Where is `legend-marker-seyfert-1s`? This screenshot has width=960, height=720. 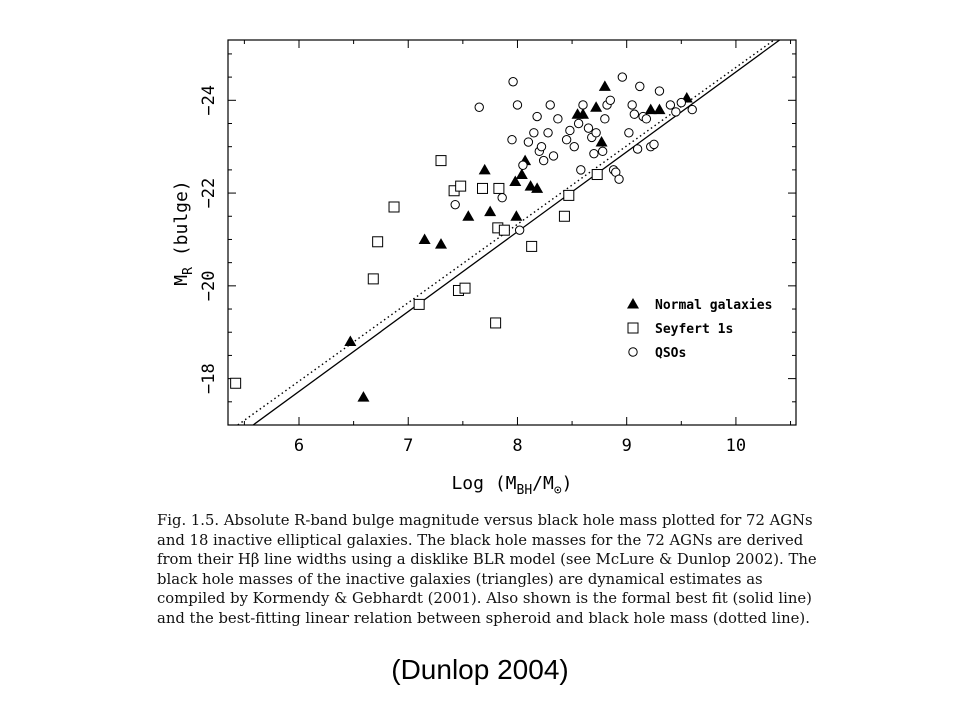
legend-marker-seyfert-1s is located at coordinates (633, 328).